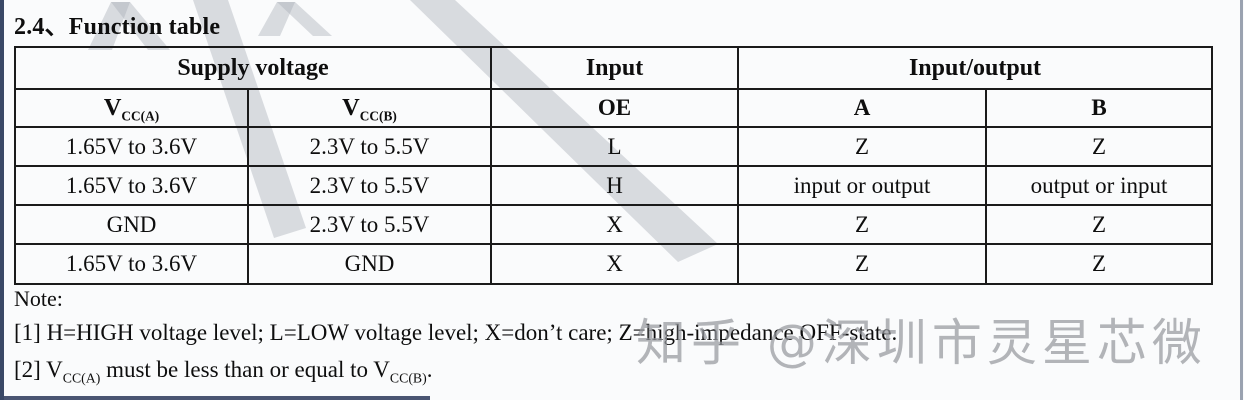 Image resolution: width=1244 pixels, height=400 pixels. I want to click on group-header-input: Input, so click(614, 68).